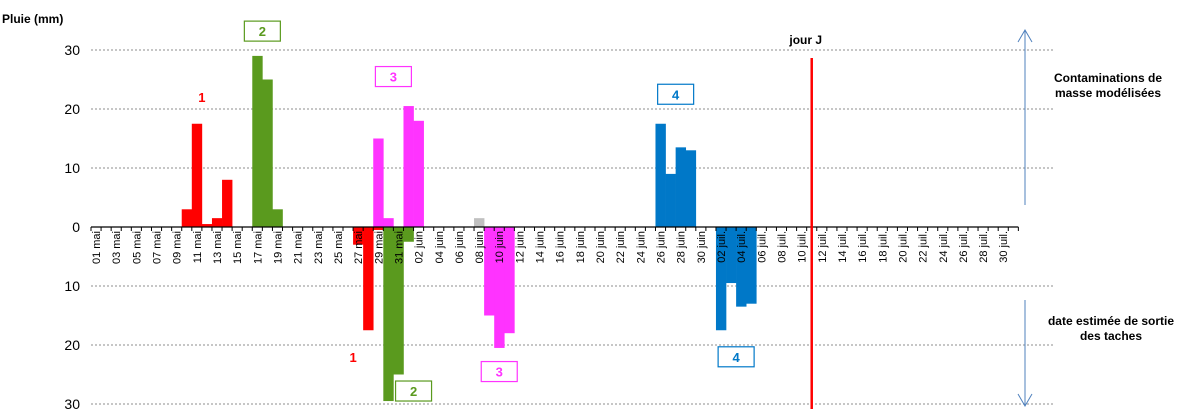 This screenshot has width=1178, height=409. Describe the element at coordinates (863, 247) in the screenshot. I see `x-tick-label: 16 juil.` at that location.